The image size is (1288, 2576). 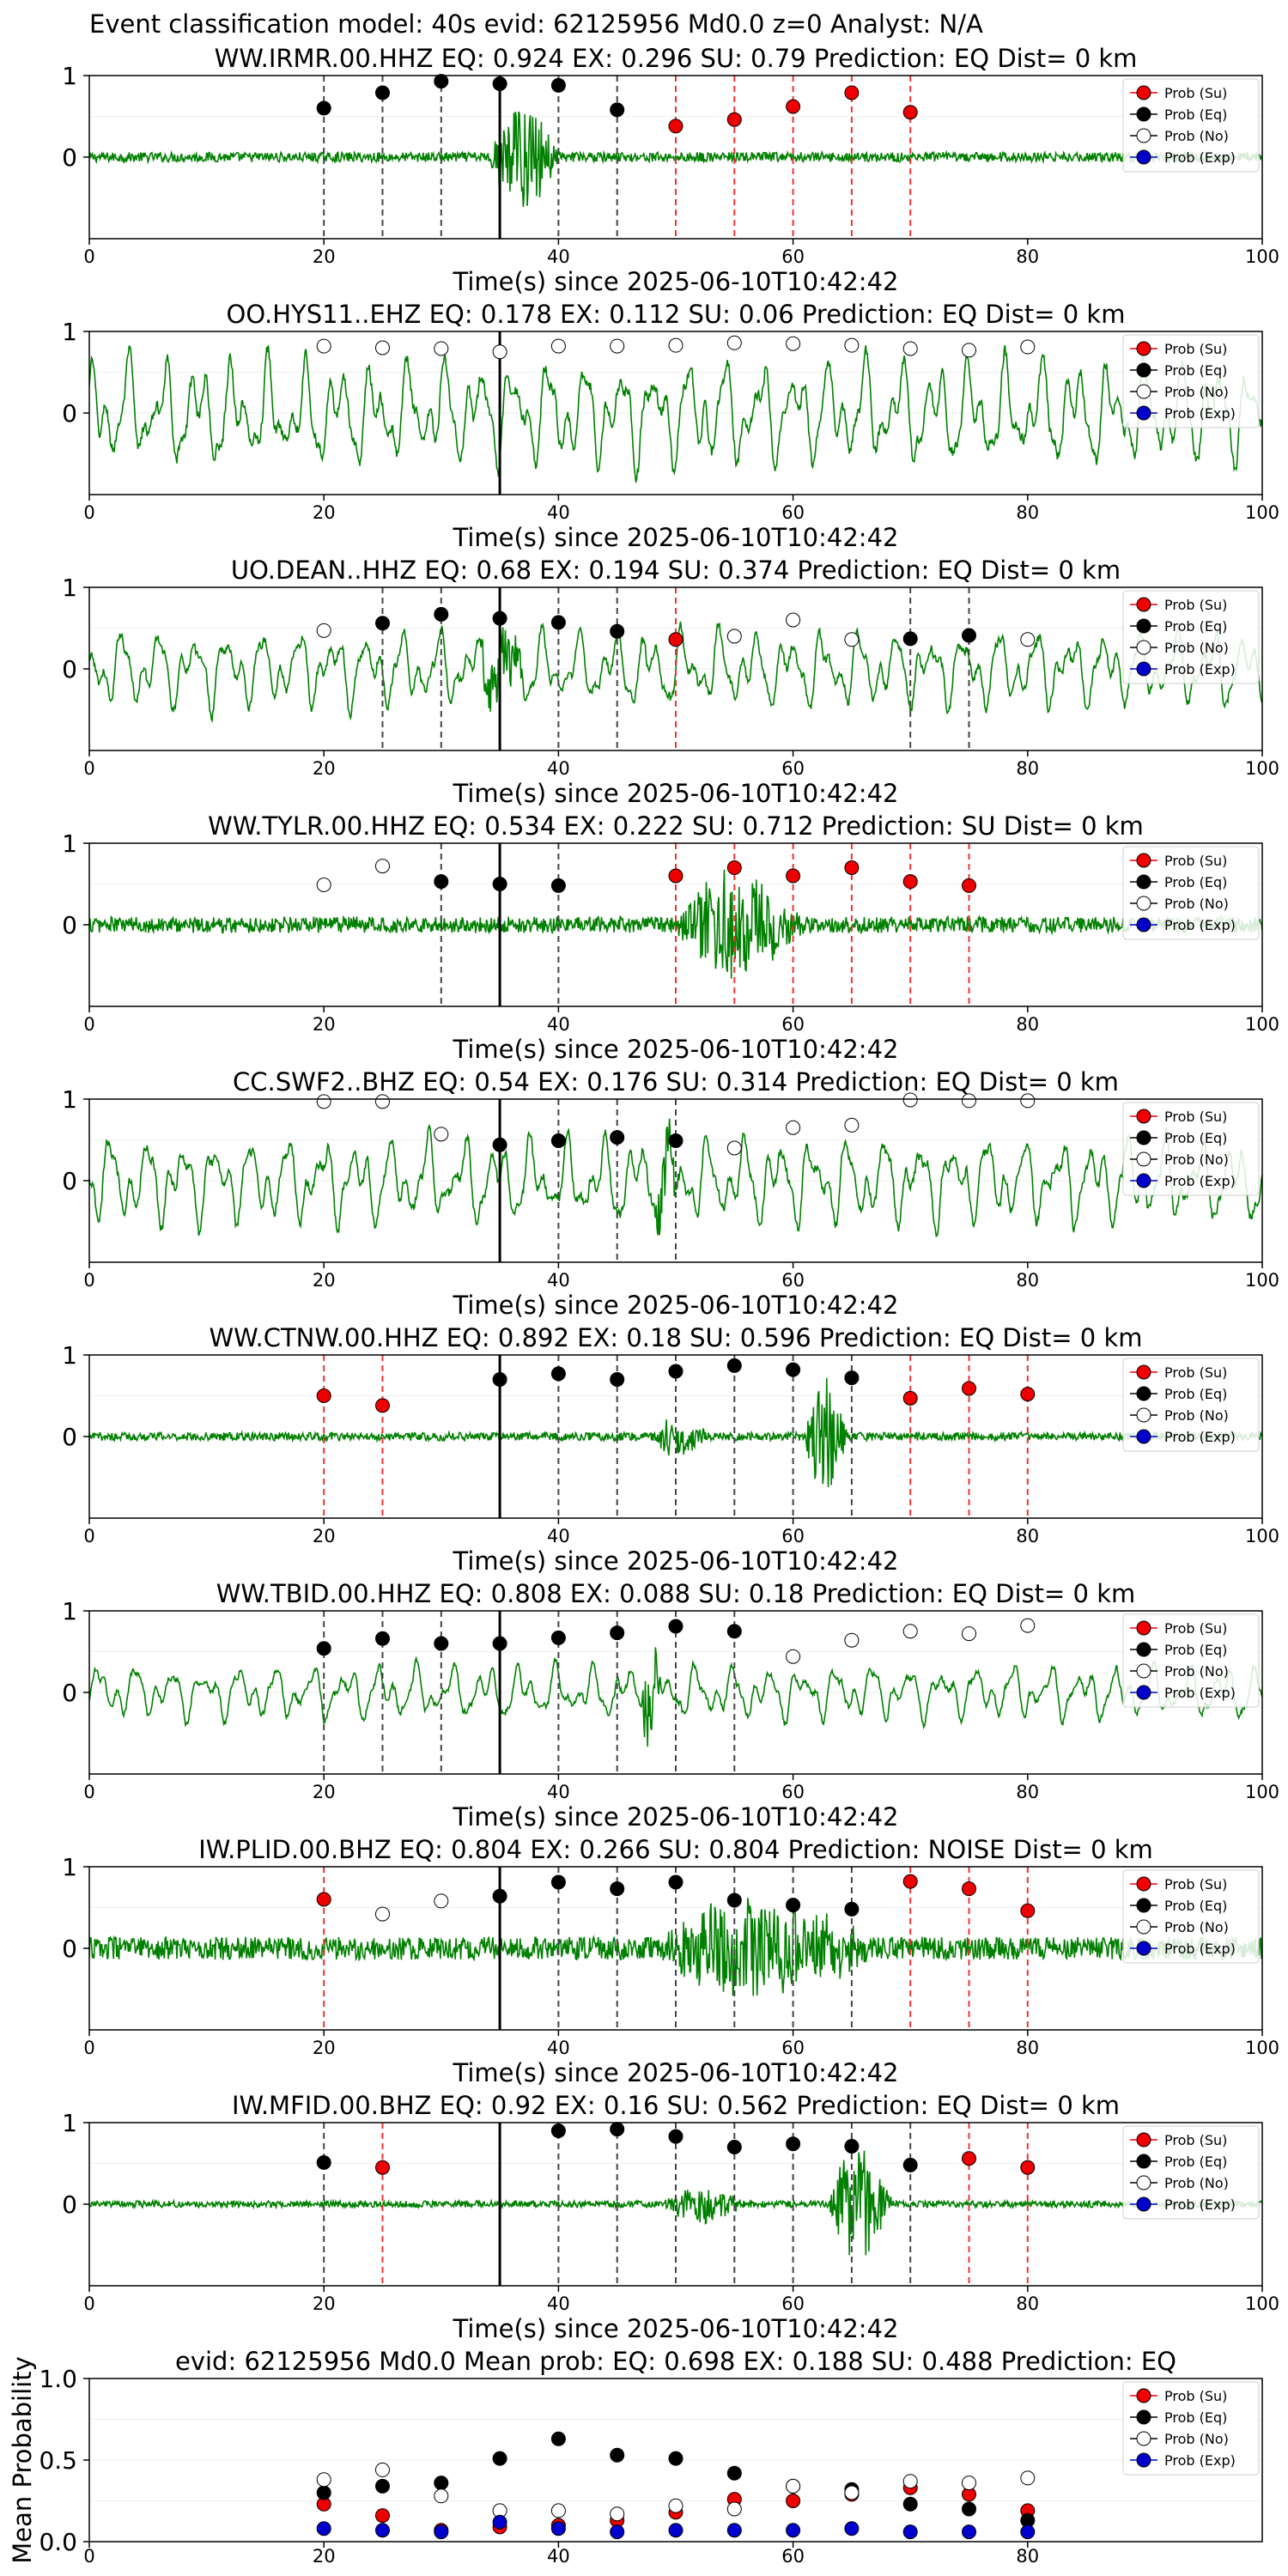 I want to click on y-tick-label: 1.0, so click(x=58, y=2379).